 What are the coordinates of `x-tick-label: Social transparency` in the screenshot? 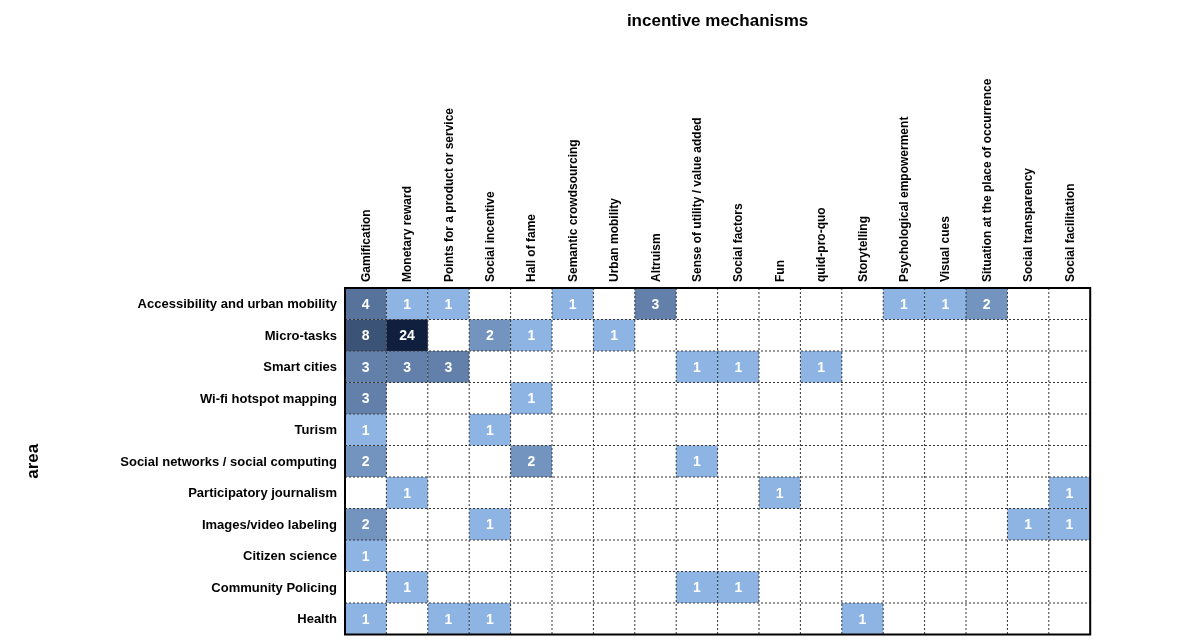 It's located at (1028, 224).